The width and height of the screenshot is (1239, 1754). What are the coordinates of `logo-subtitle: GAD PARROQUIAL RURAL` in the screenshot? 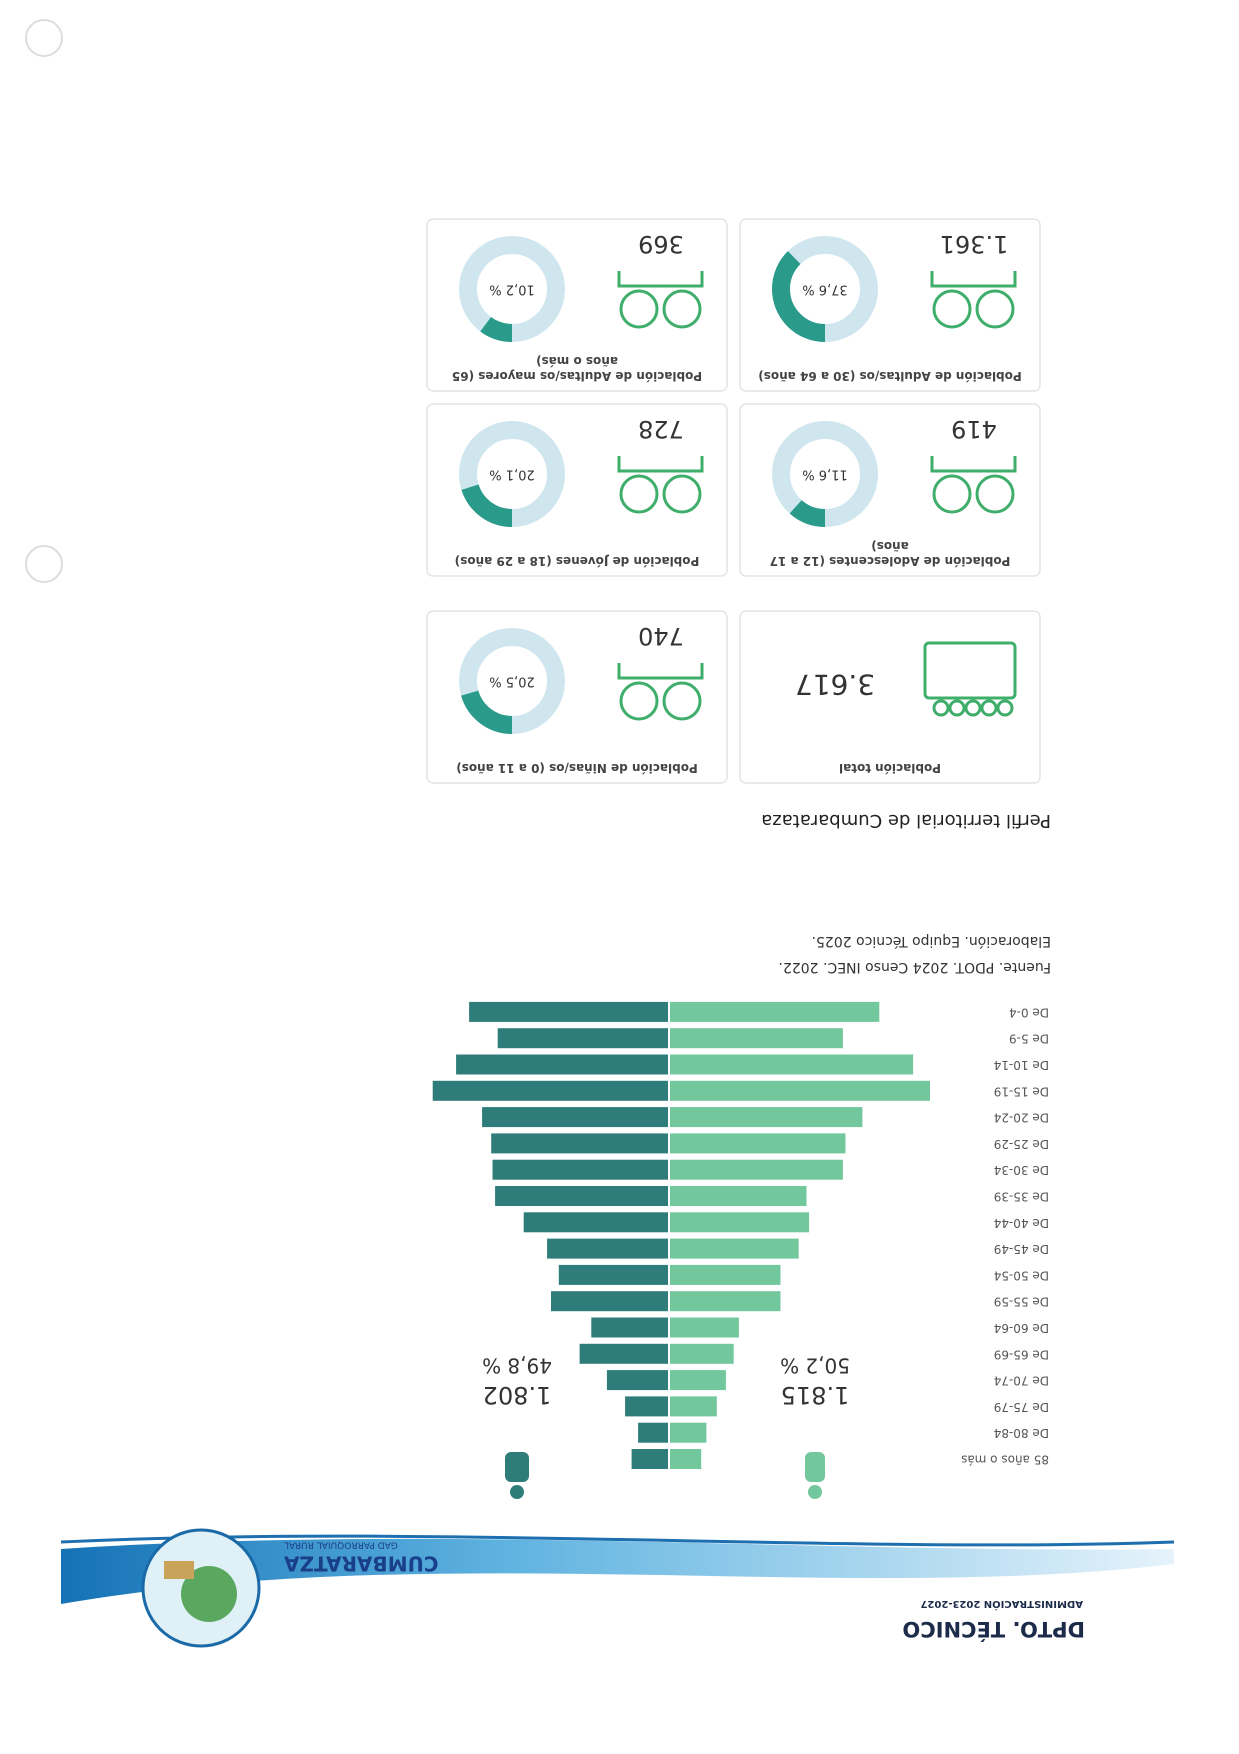 It's located at (341, 1545).